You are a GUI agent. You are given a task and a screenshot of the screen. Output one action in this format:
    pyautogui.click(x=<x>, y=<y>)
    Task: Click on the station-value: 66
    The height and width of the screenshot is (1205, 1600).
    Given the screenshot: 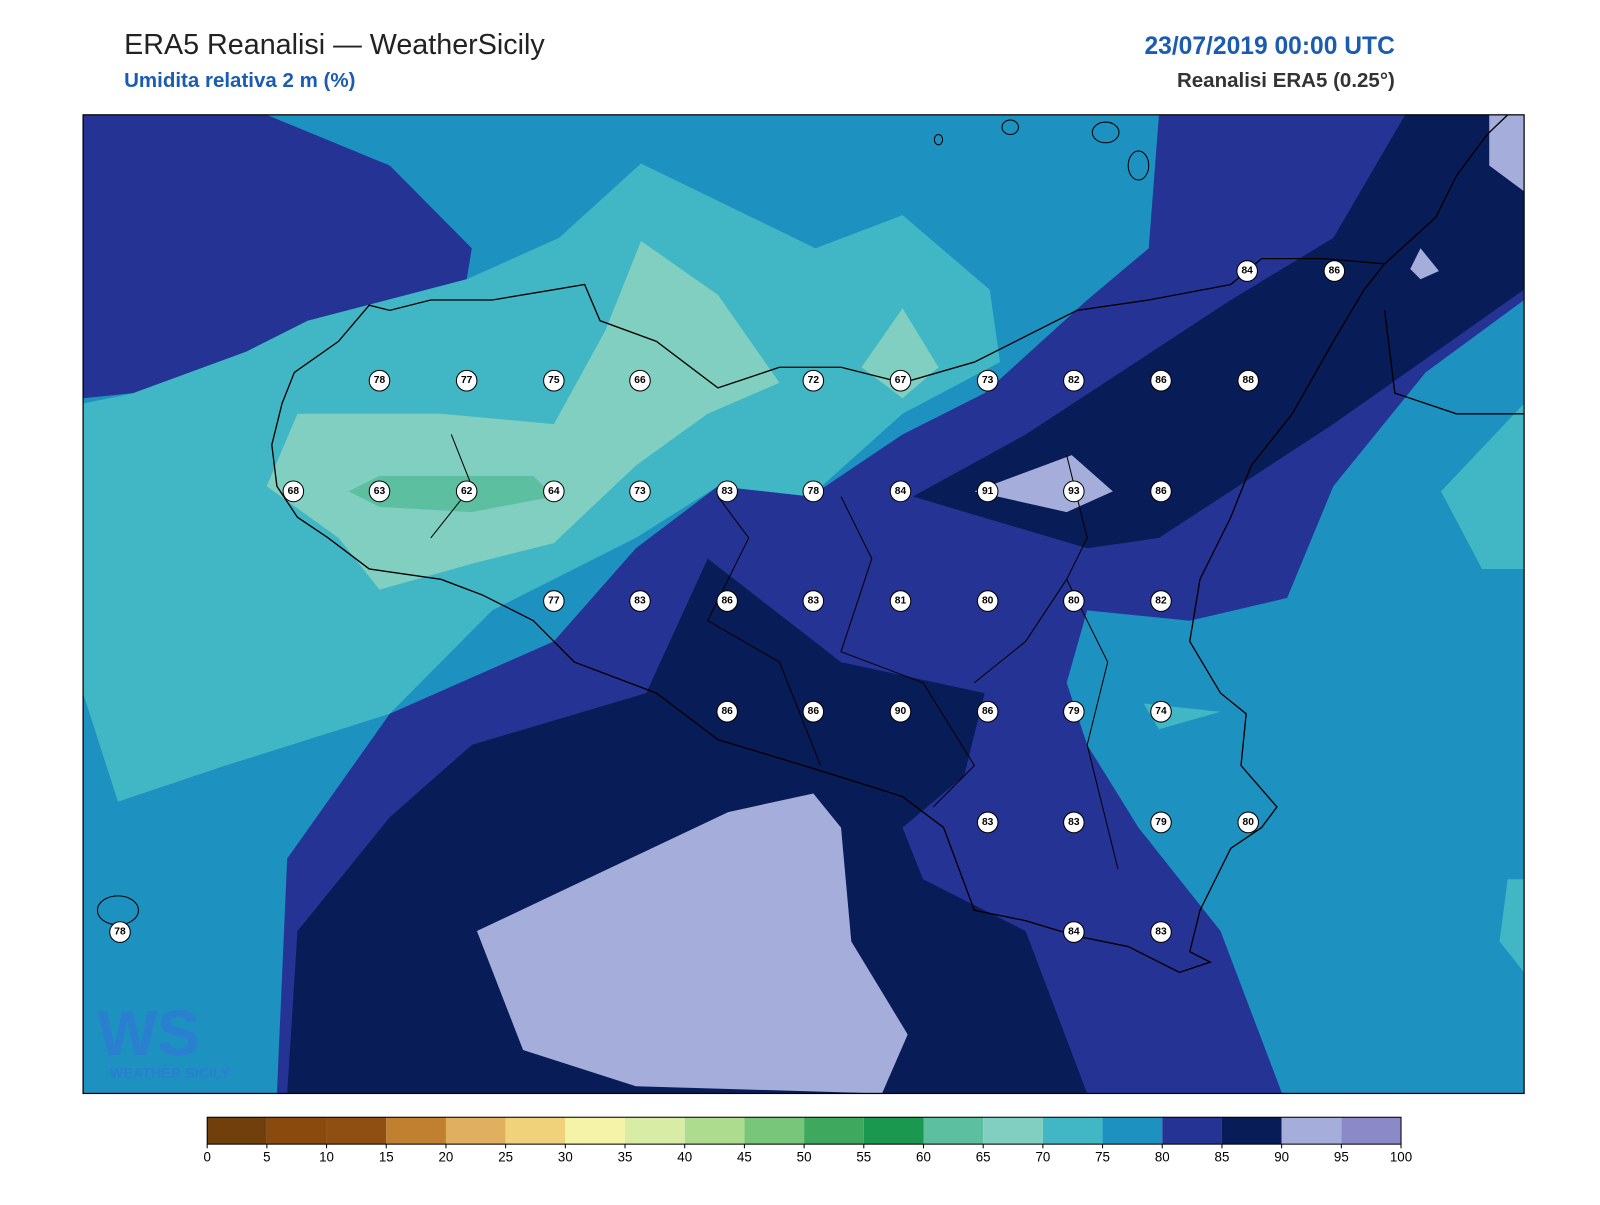 What is the action you would take?
    pyautogui.click(x=640, y=380)
    